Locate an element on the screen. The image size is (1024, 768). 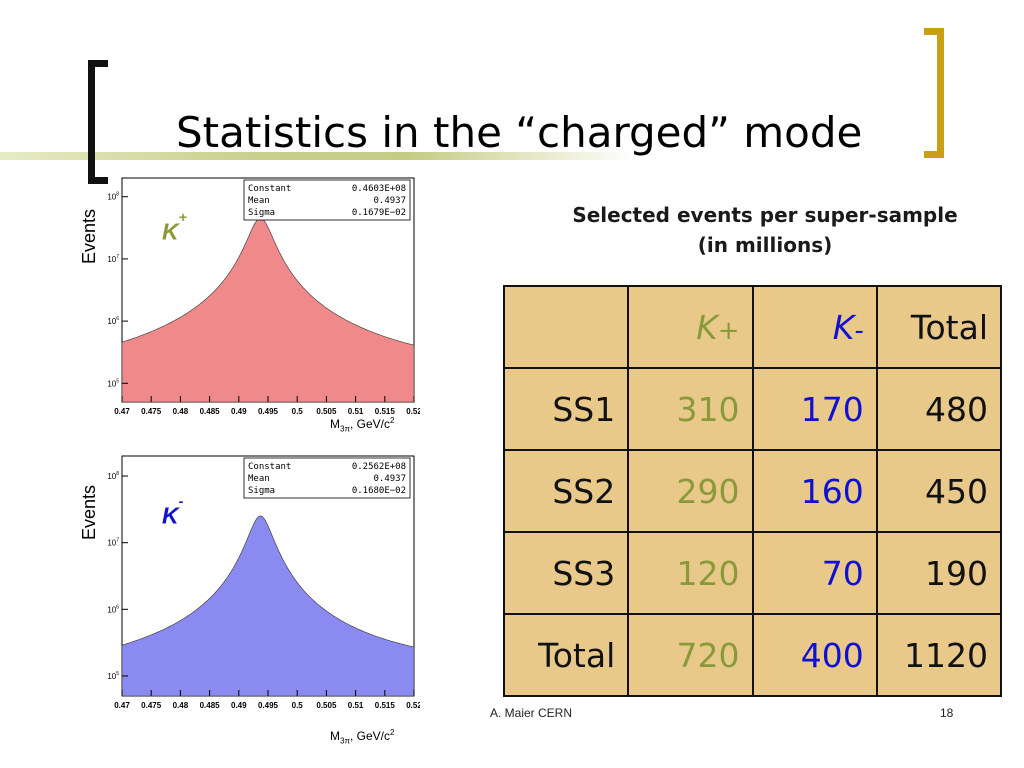
kplus-x-axis-label: M3π, GeV/c2 is located at coordinates (362, 424).